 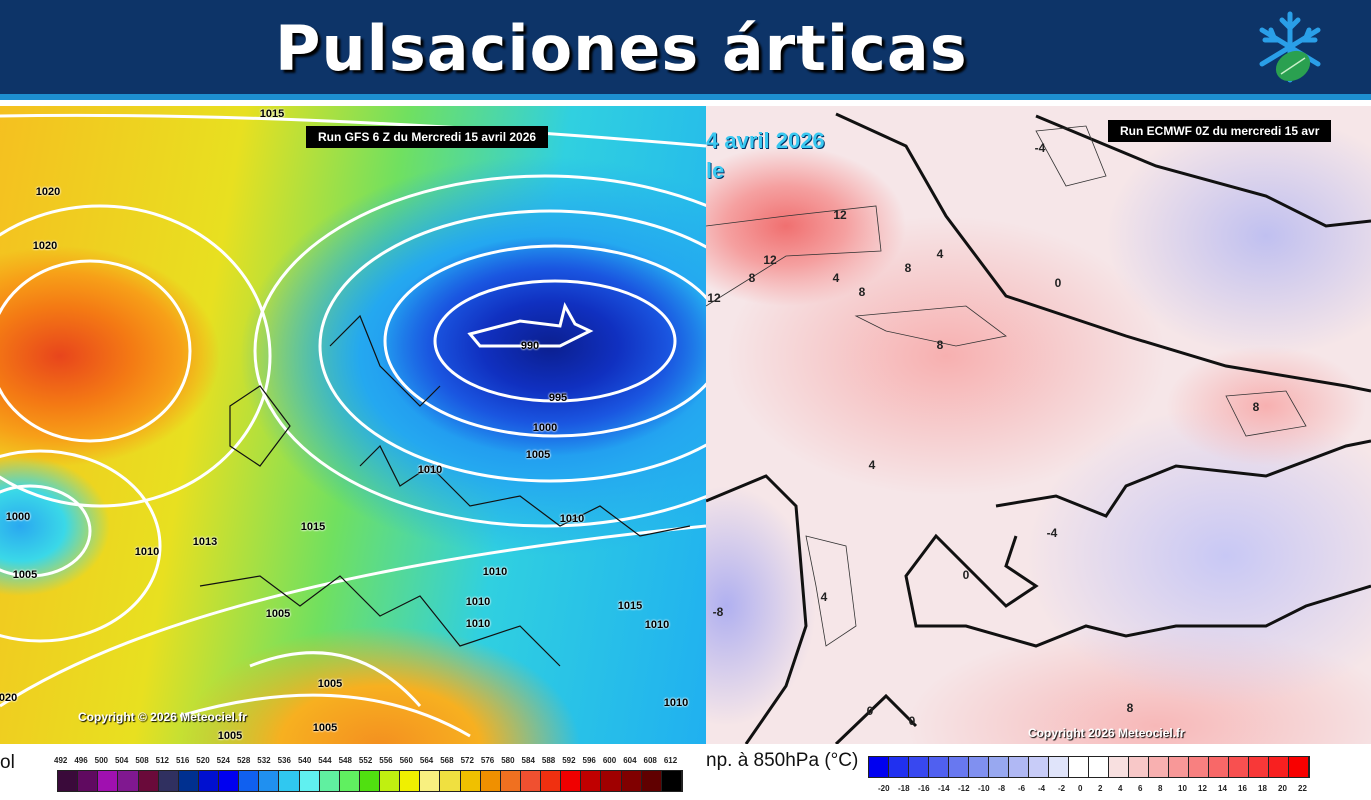 What do you see at coordinates (670, 760) in the screenshot?
I see `legend-tick-label: 612` at bounding box center [670, 760].